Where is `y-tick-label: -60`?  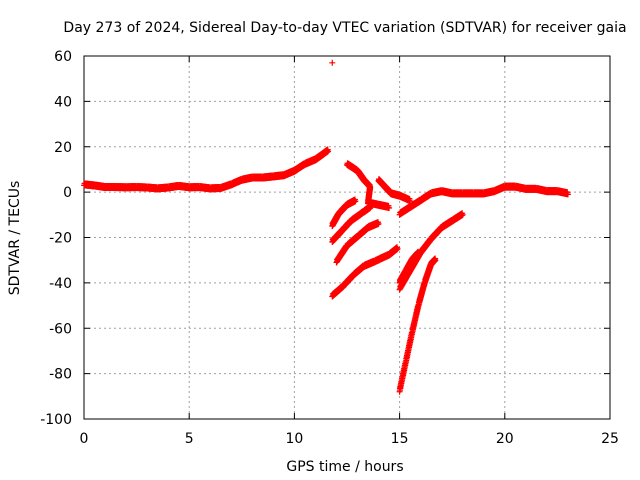
y-tick-label: -60 is located at coordinates (60, 329).